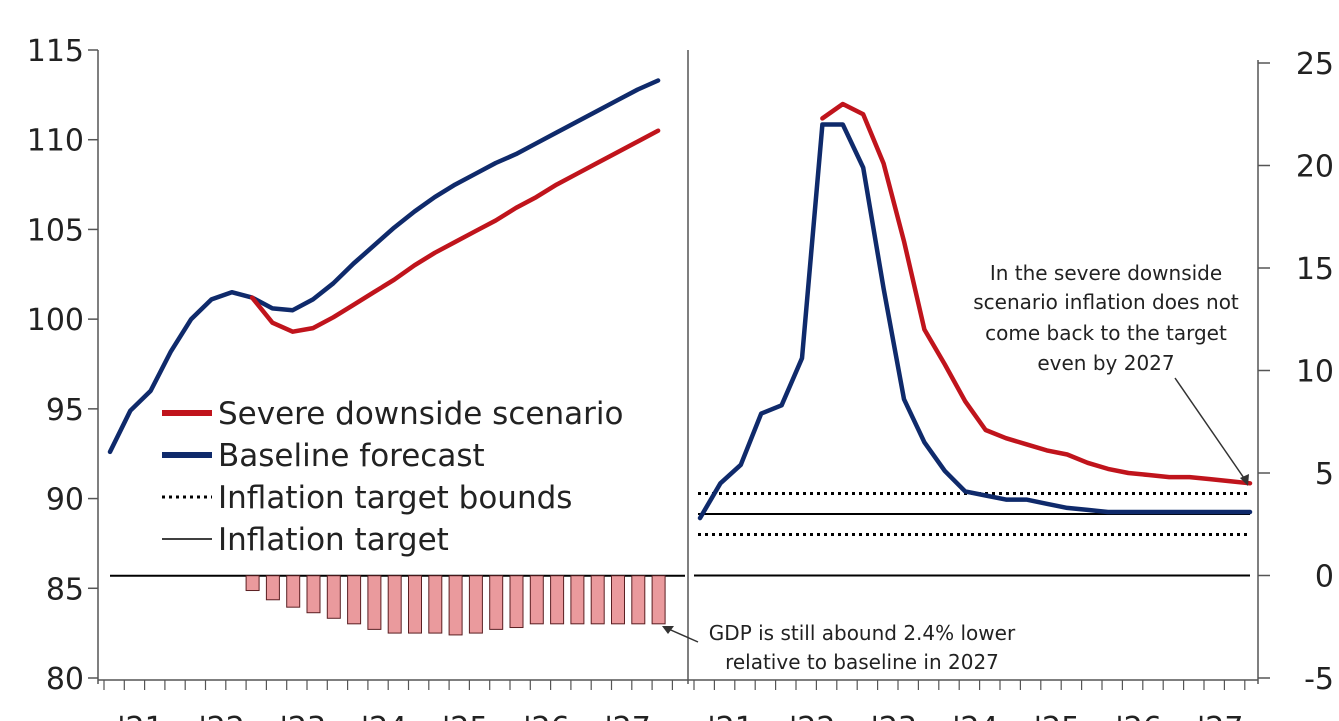  Describe the element at coordinates (65, 679) in the screenshot. I see `left-y-tick-label: 80` at that location.